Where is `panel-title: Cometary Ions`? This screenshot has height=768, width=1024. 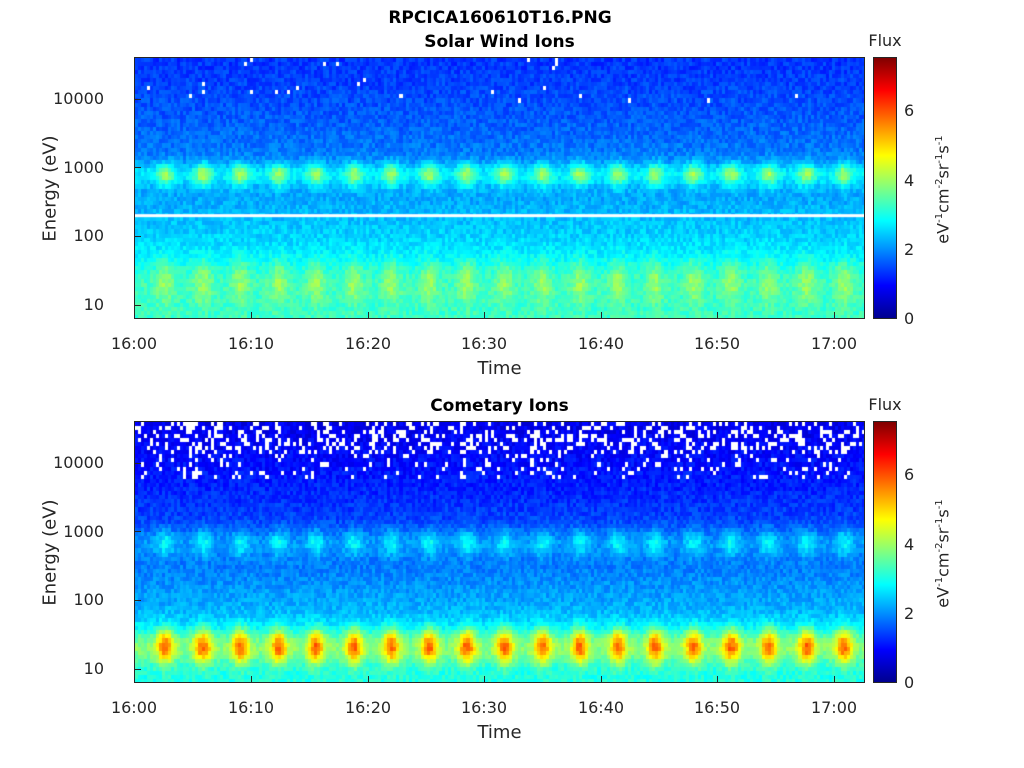 panel-title: Cometary Ions is located at coordinates (499, 406).